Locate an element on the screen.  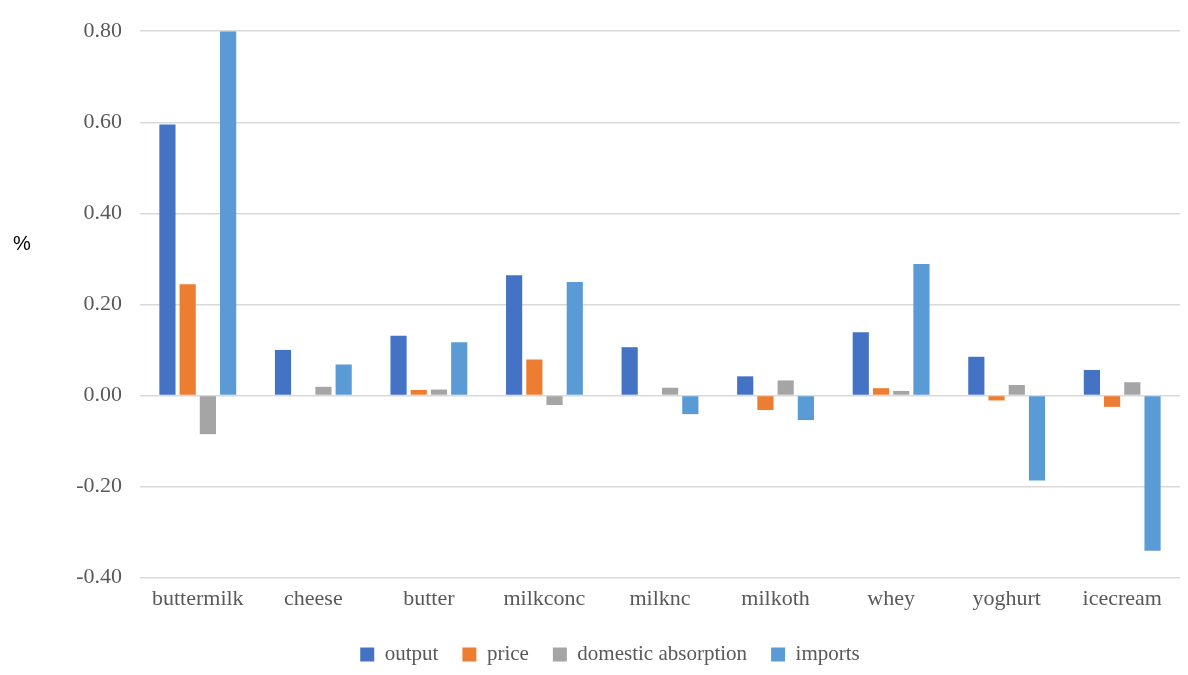
legend-label: output is located at coordinates (411, 653).